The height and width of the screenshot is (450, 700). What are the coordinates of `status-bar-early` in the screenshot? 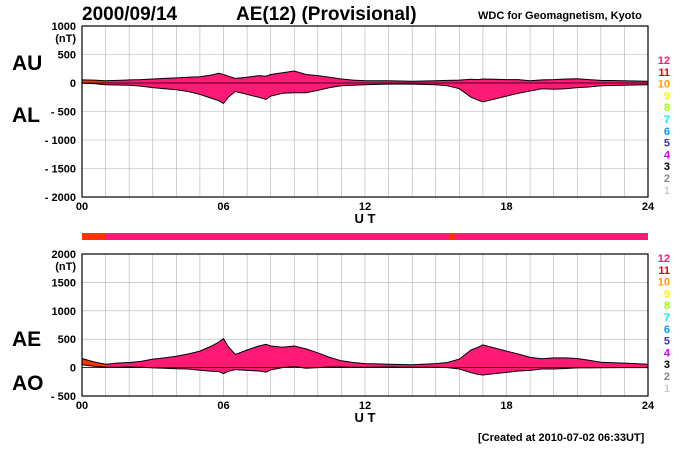 It's located at (94, 236).